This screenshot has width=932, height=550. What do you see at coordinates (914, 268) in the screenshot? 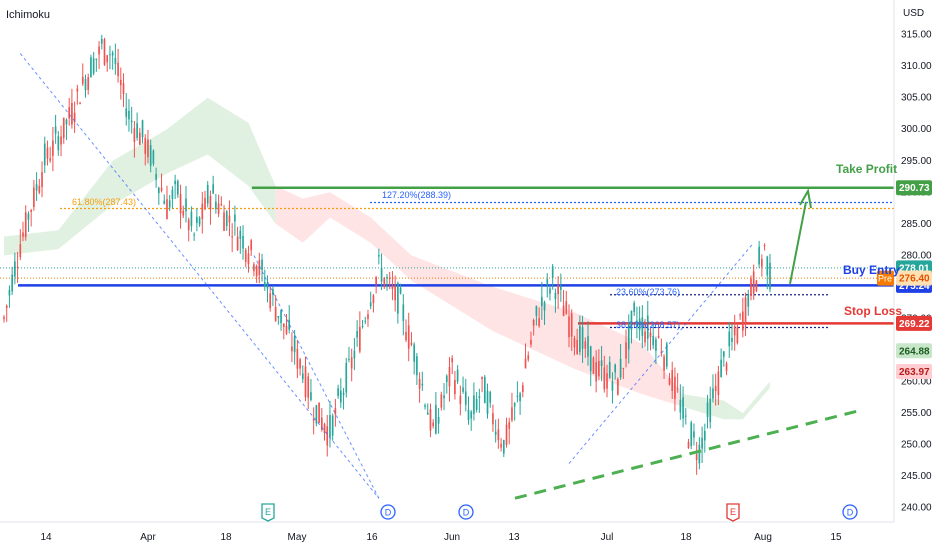
I see `badge-last-price-text: 278.01` at bounding box center [914, 268].